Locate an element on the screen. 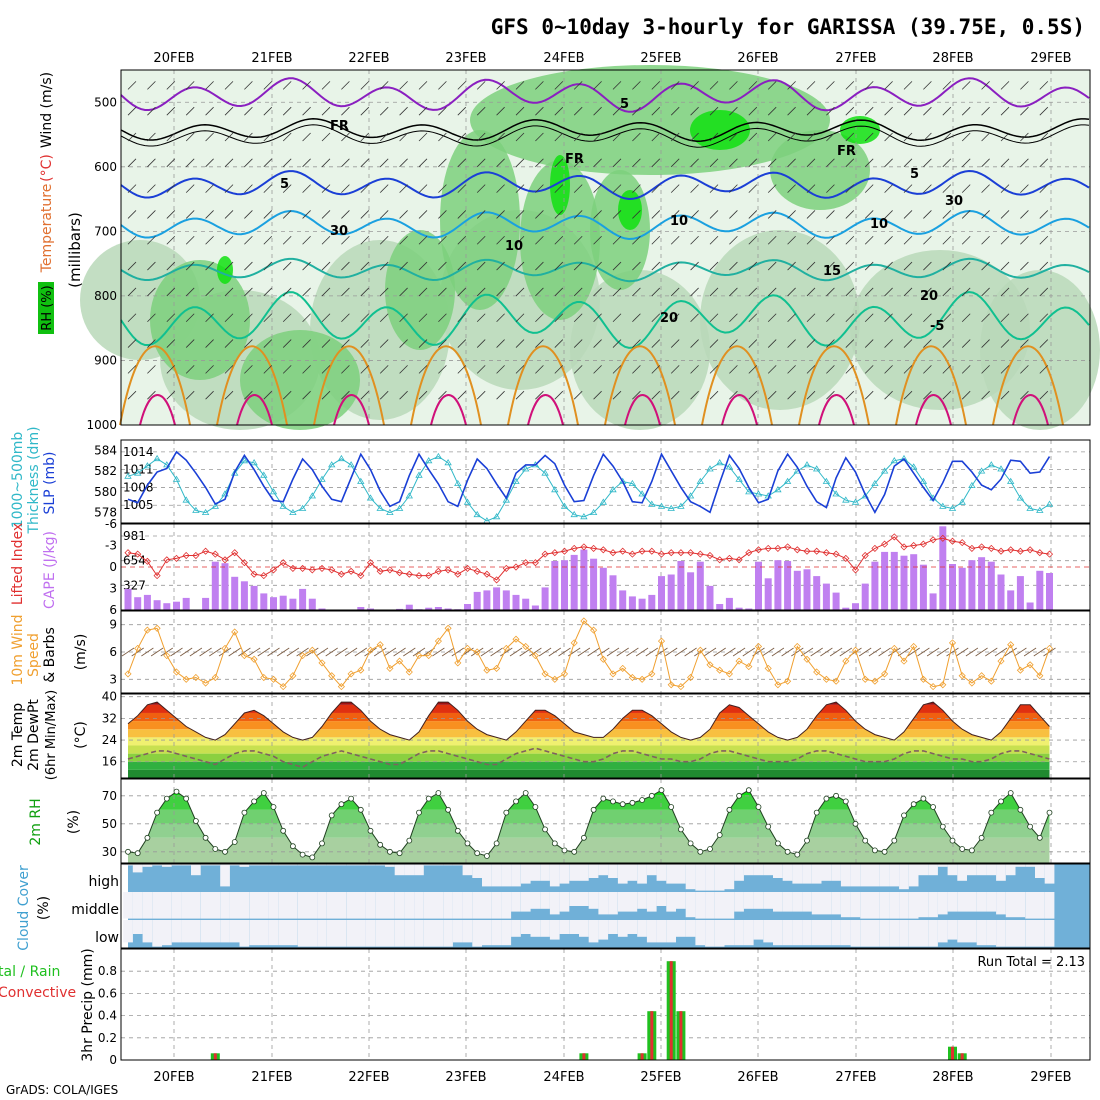  rh-shading is located at coordinates (560, 240).